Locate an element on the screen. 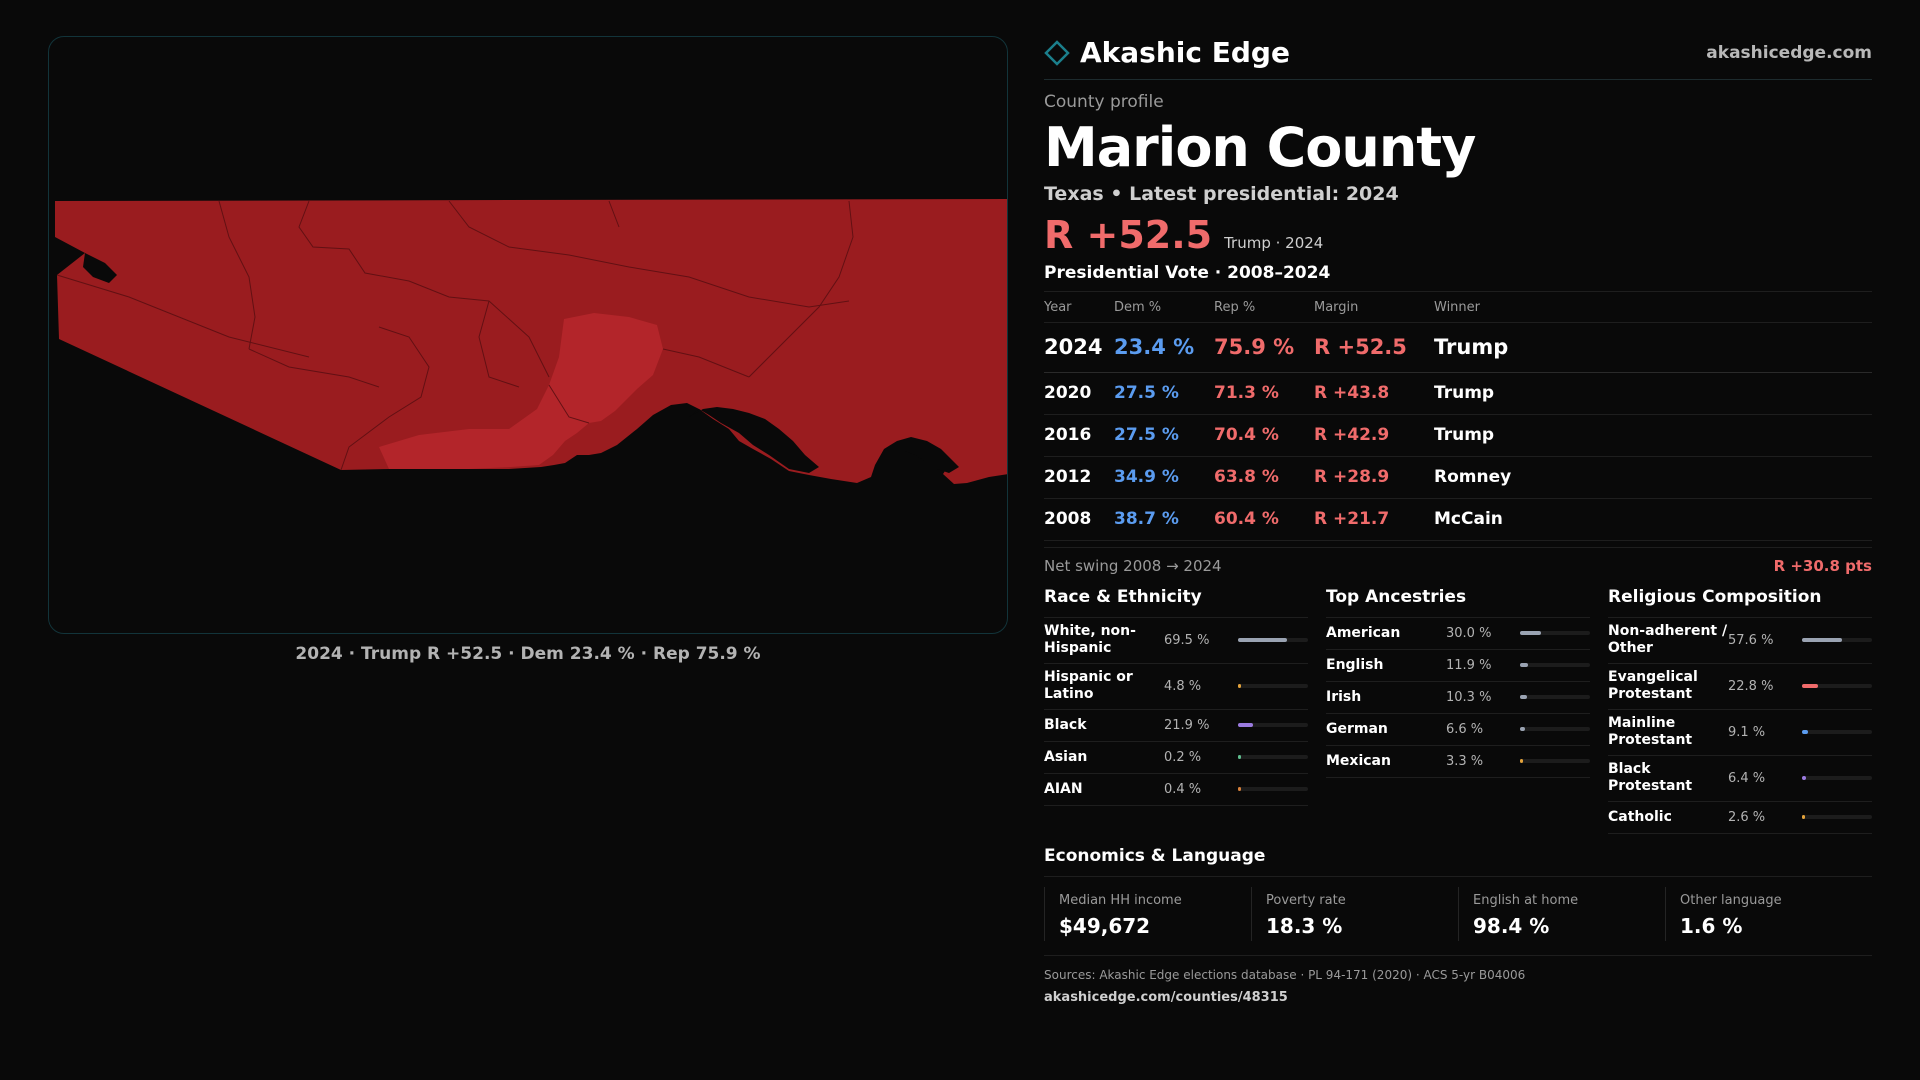 The image size is (1920, 1080). precinct-lines is located at coordinates (455, 335).